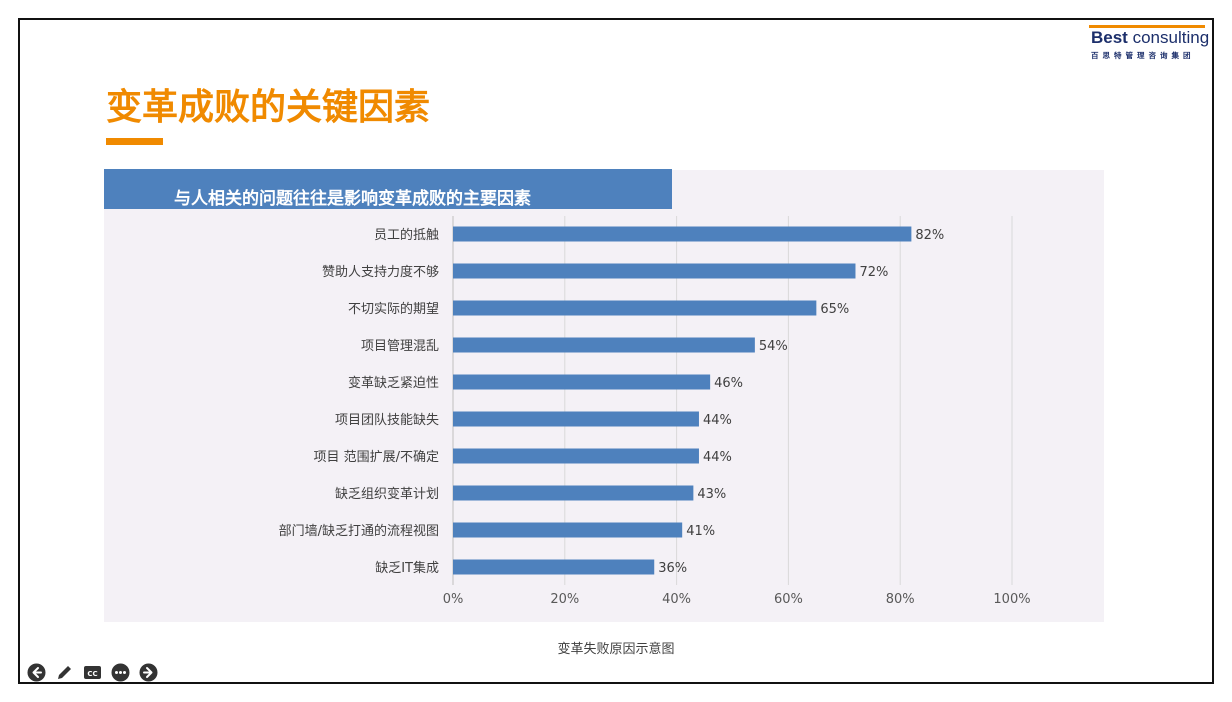 The height and width of the screenshot is (702, 1232). Describe the element at coordinates (359, 531) in the screenshot. I see `category-label: 部门墙/缺乏打通的流程视图` at that location.